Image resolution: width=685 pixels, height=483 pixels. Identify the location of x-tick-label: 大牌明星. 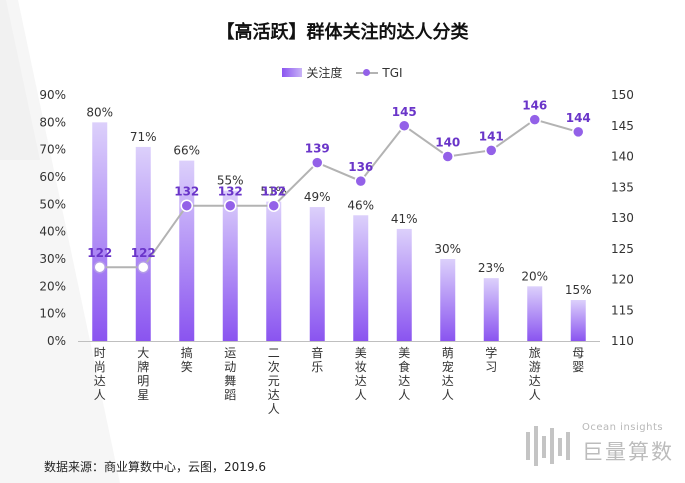
(143, 374).